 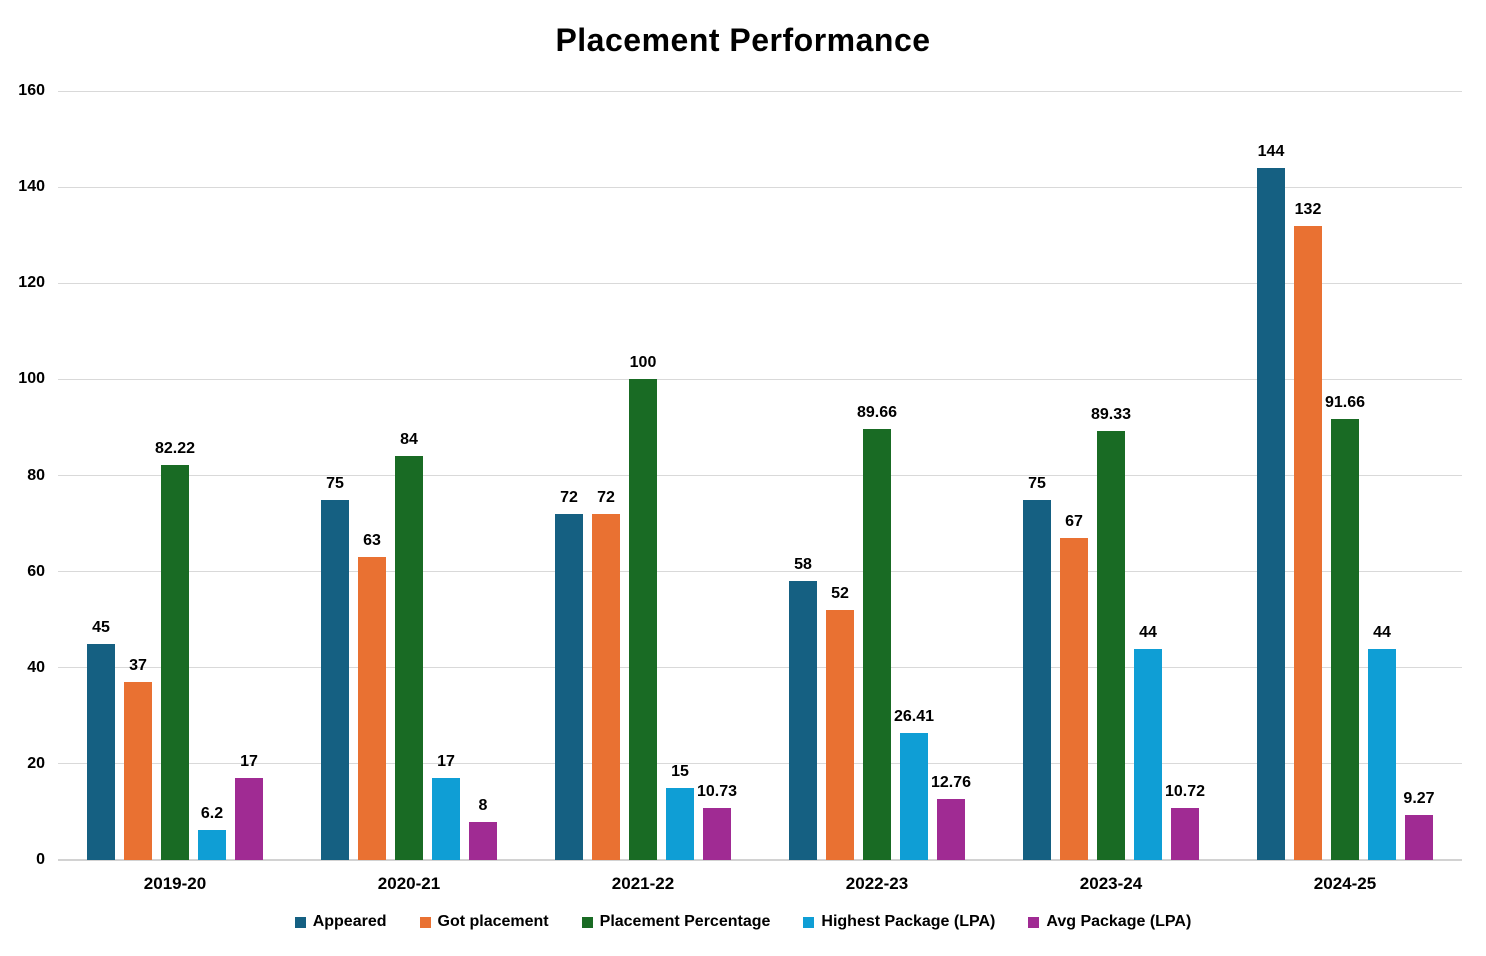 I want to click on y-axis-tick-label: 120, so click(x=31, y=283).